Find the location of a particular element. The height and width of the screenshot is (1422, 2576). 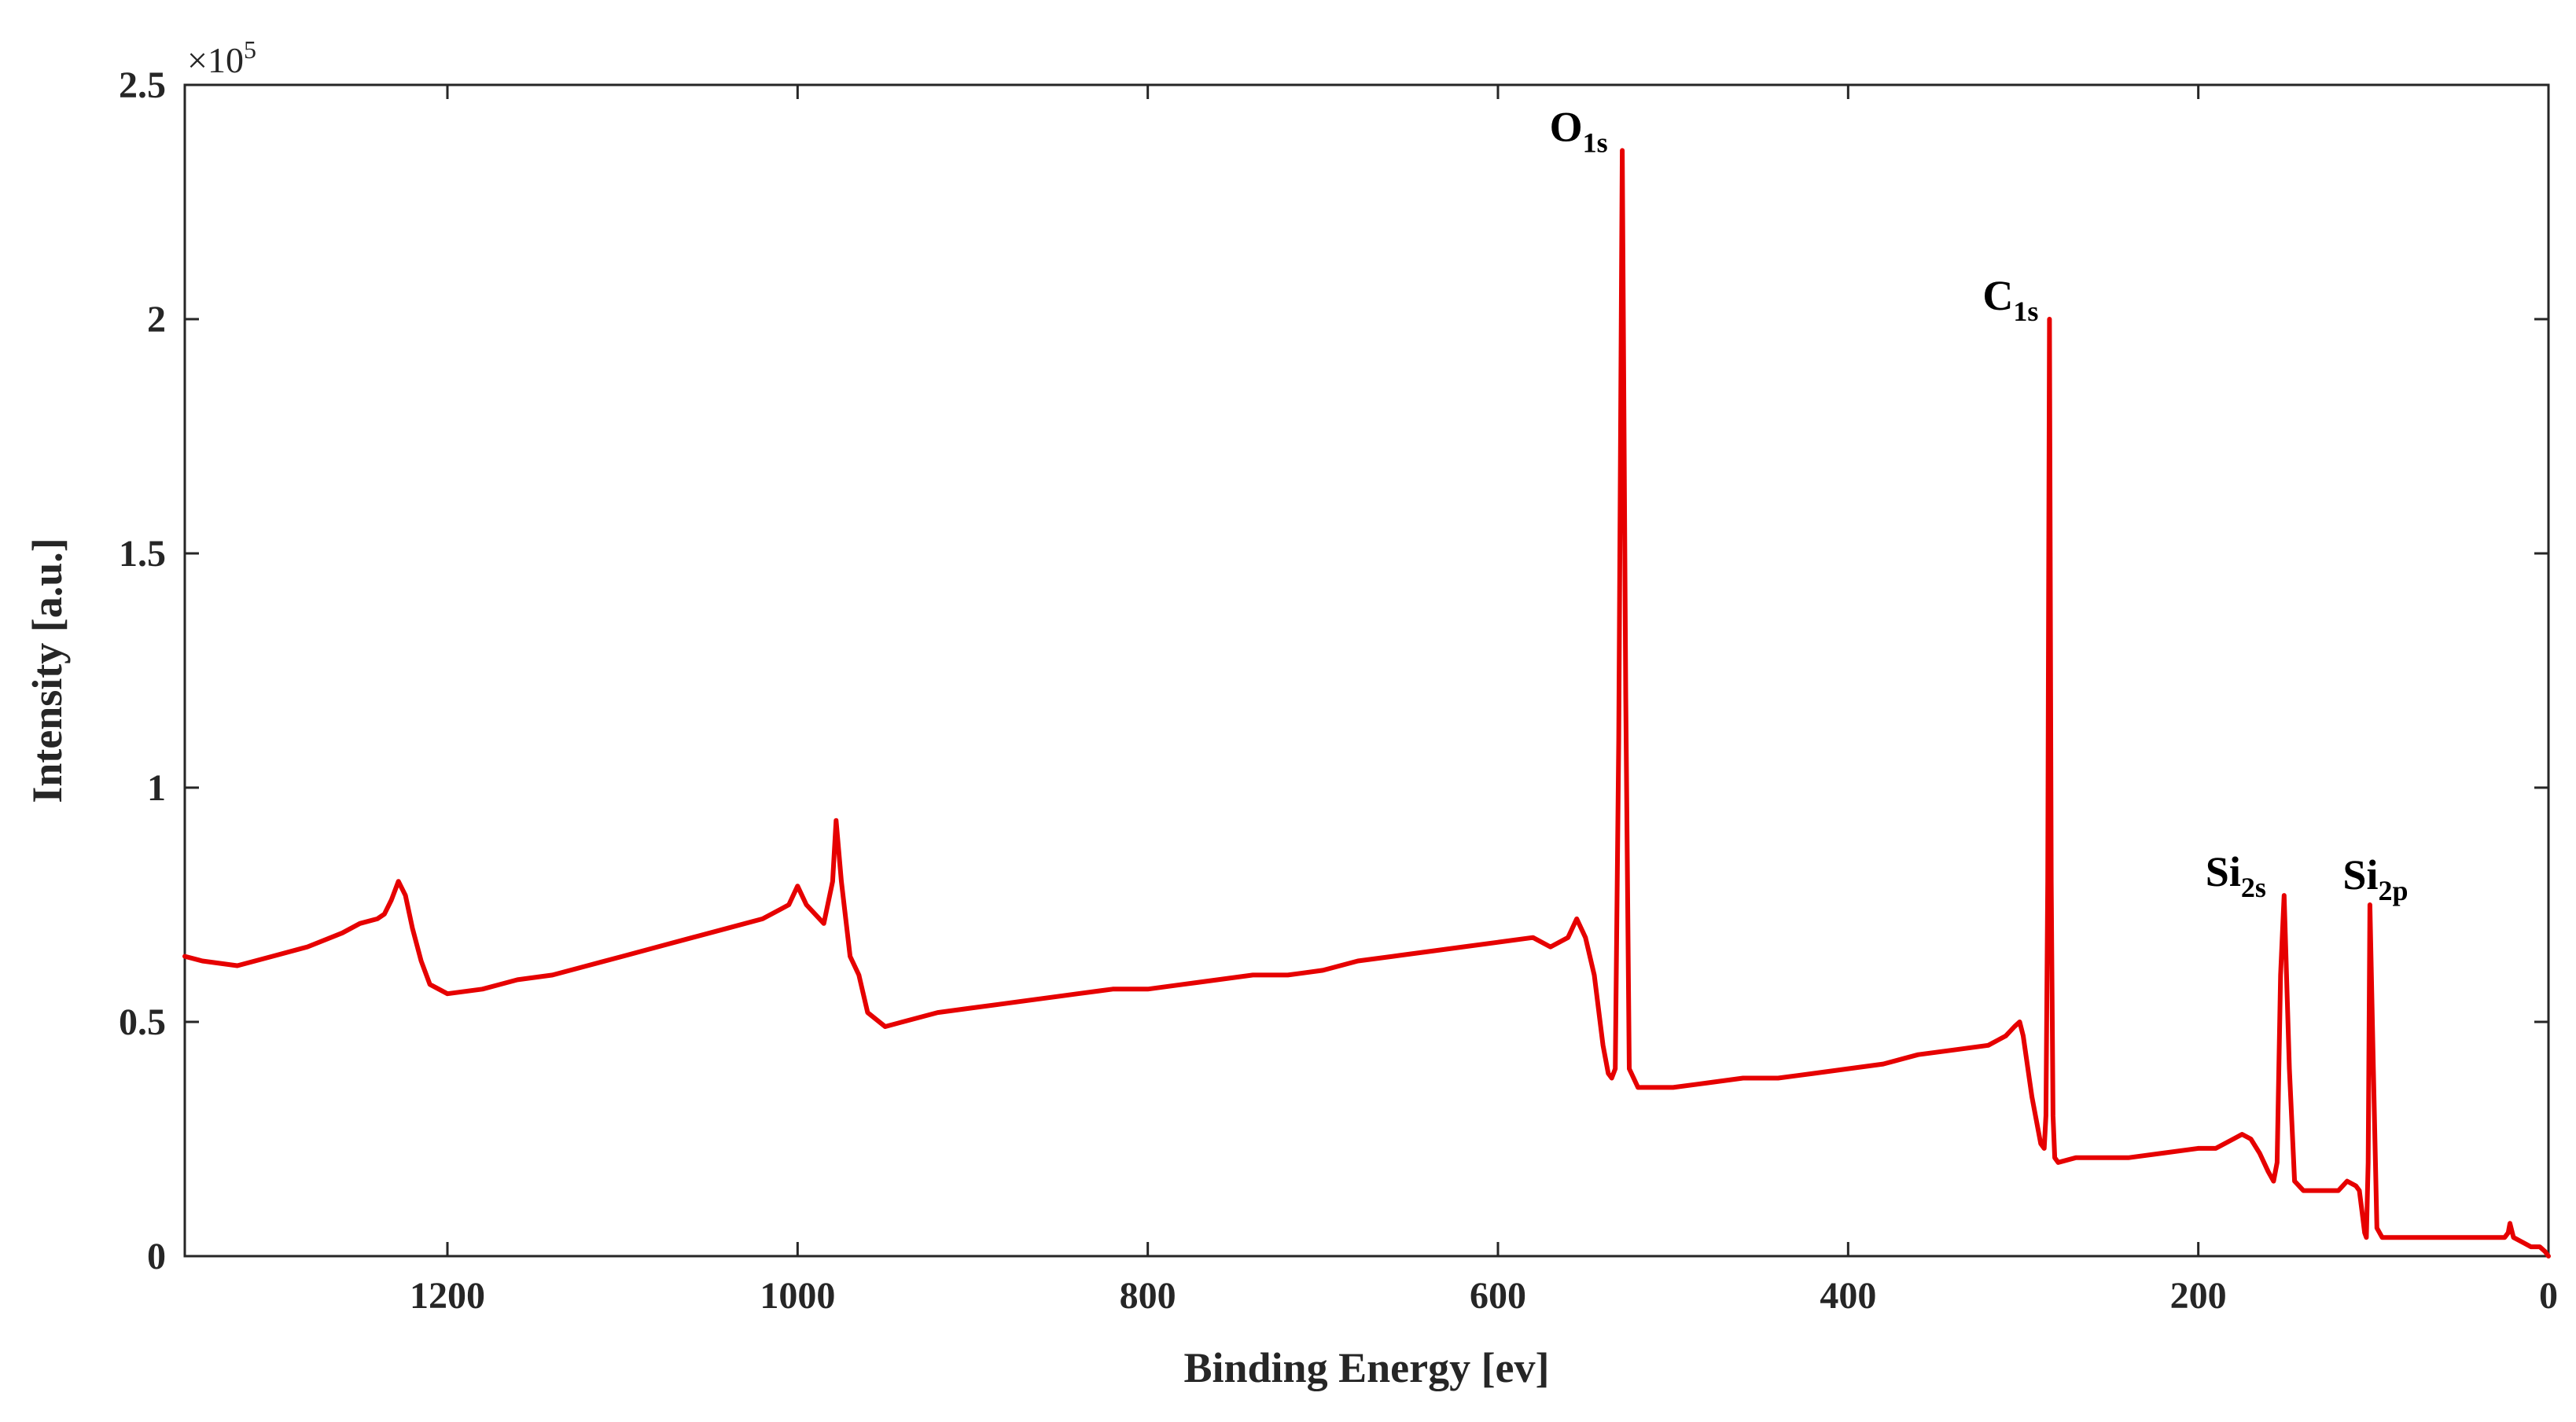

peak-label-base: C is located at coordinates (1998, 295).